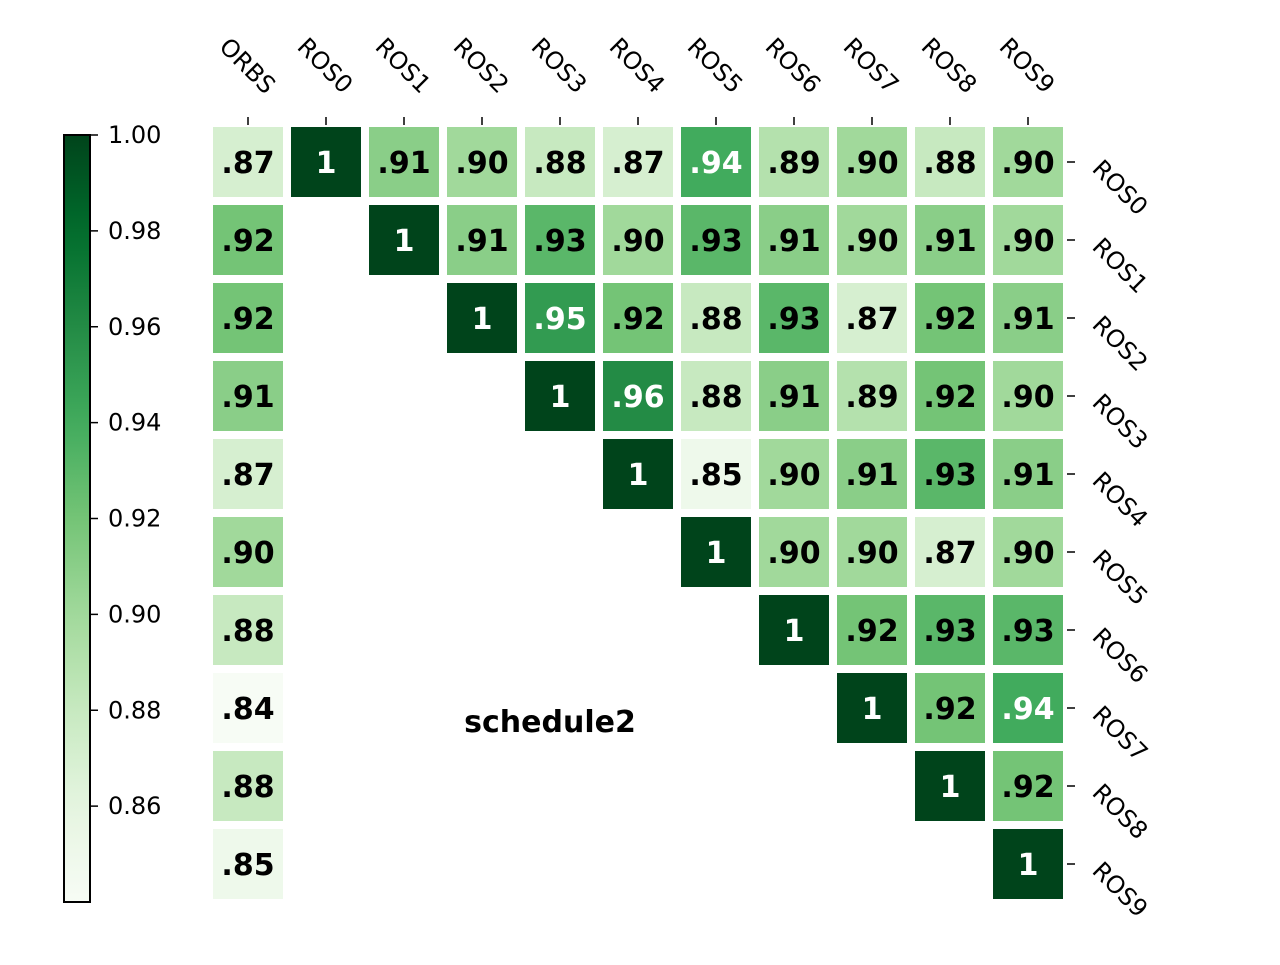  Describe the element at coordinates (949, 65) in the screenshot. I see `column-label: ROS8` at that location.